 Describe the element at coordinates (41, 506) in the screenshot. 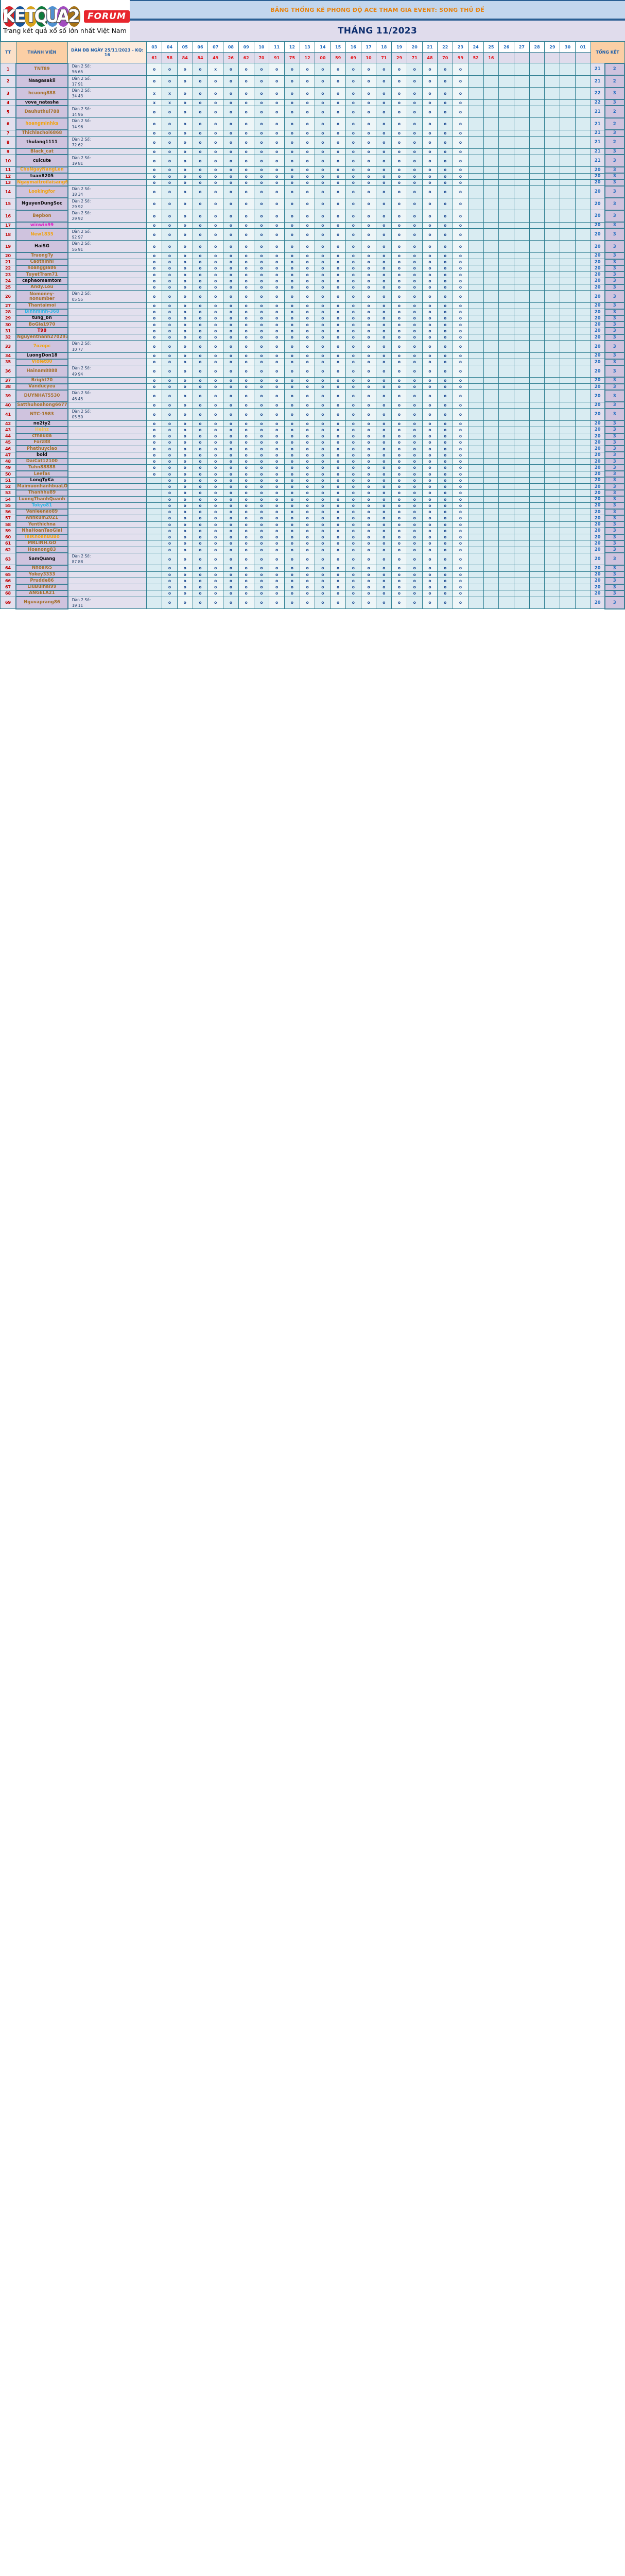

I see `member-name: Tokyo81` at that location.